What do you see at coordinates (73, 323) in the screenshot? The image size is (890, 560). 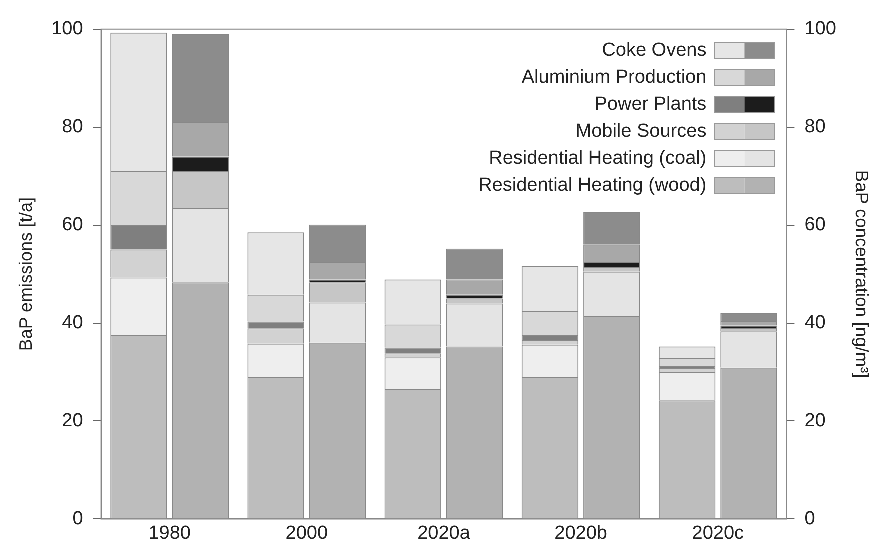 I see `y-tick-label: 40` at bounding box center [73, 323].